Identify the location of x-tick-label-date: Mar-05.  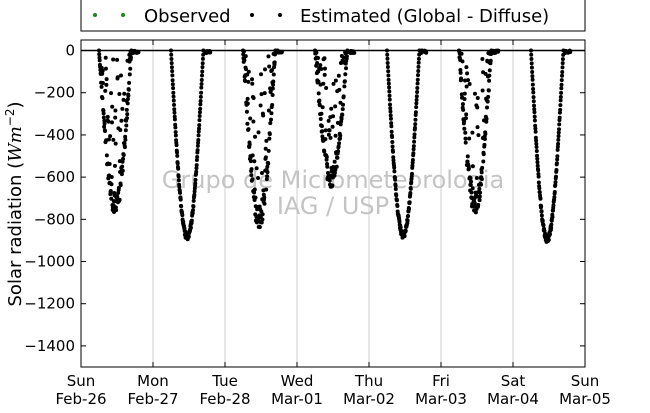
(585, 399).